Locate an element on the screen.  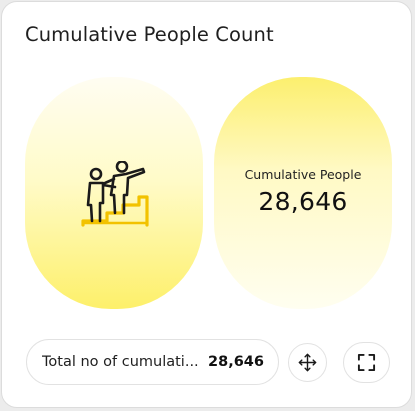
card-title: Cumulative People Count is located at coordinates (149, 34).